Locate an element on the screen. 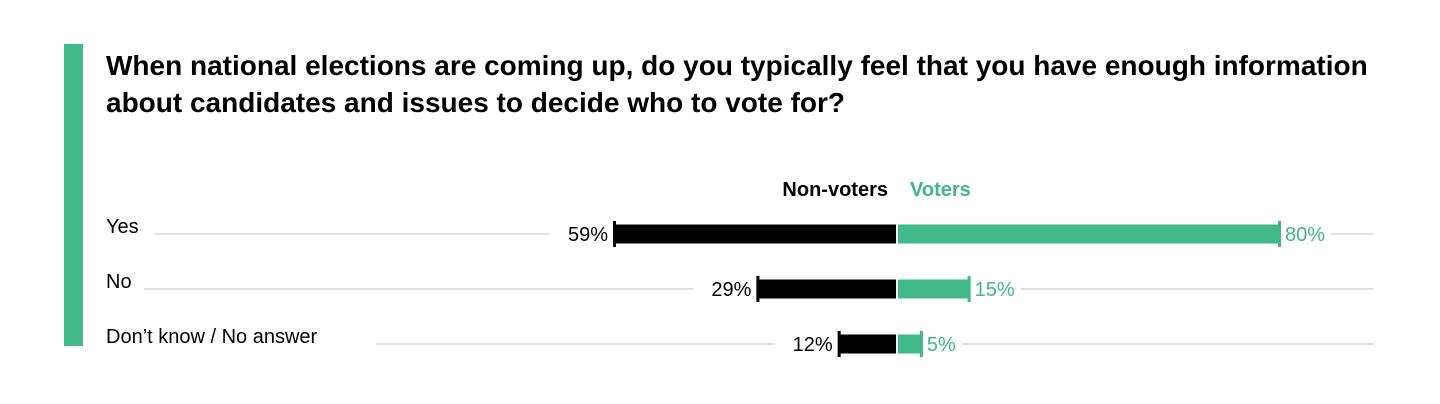  value-label-voters: 15% is located at coordinates (995, 290).